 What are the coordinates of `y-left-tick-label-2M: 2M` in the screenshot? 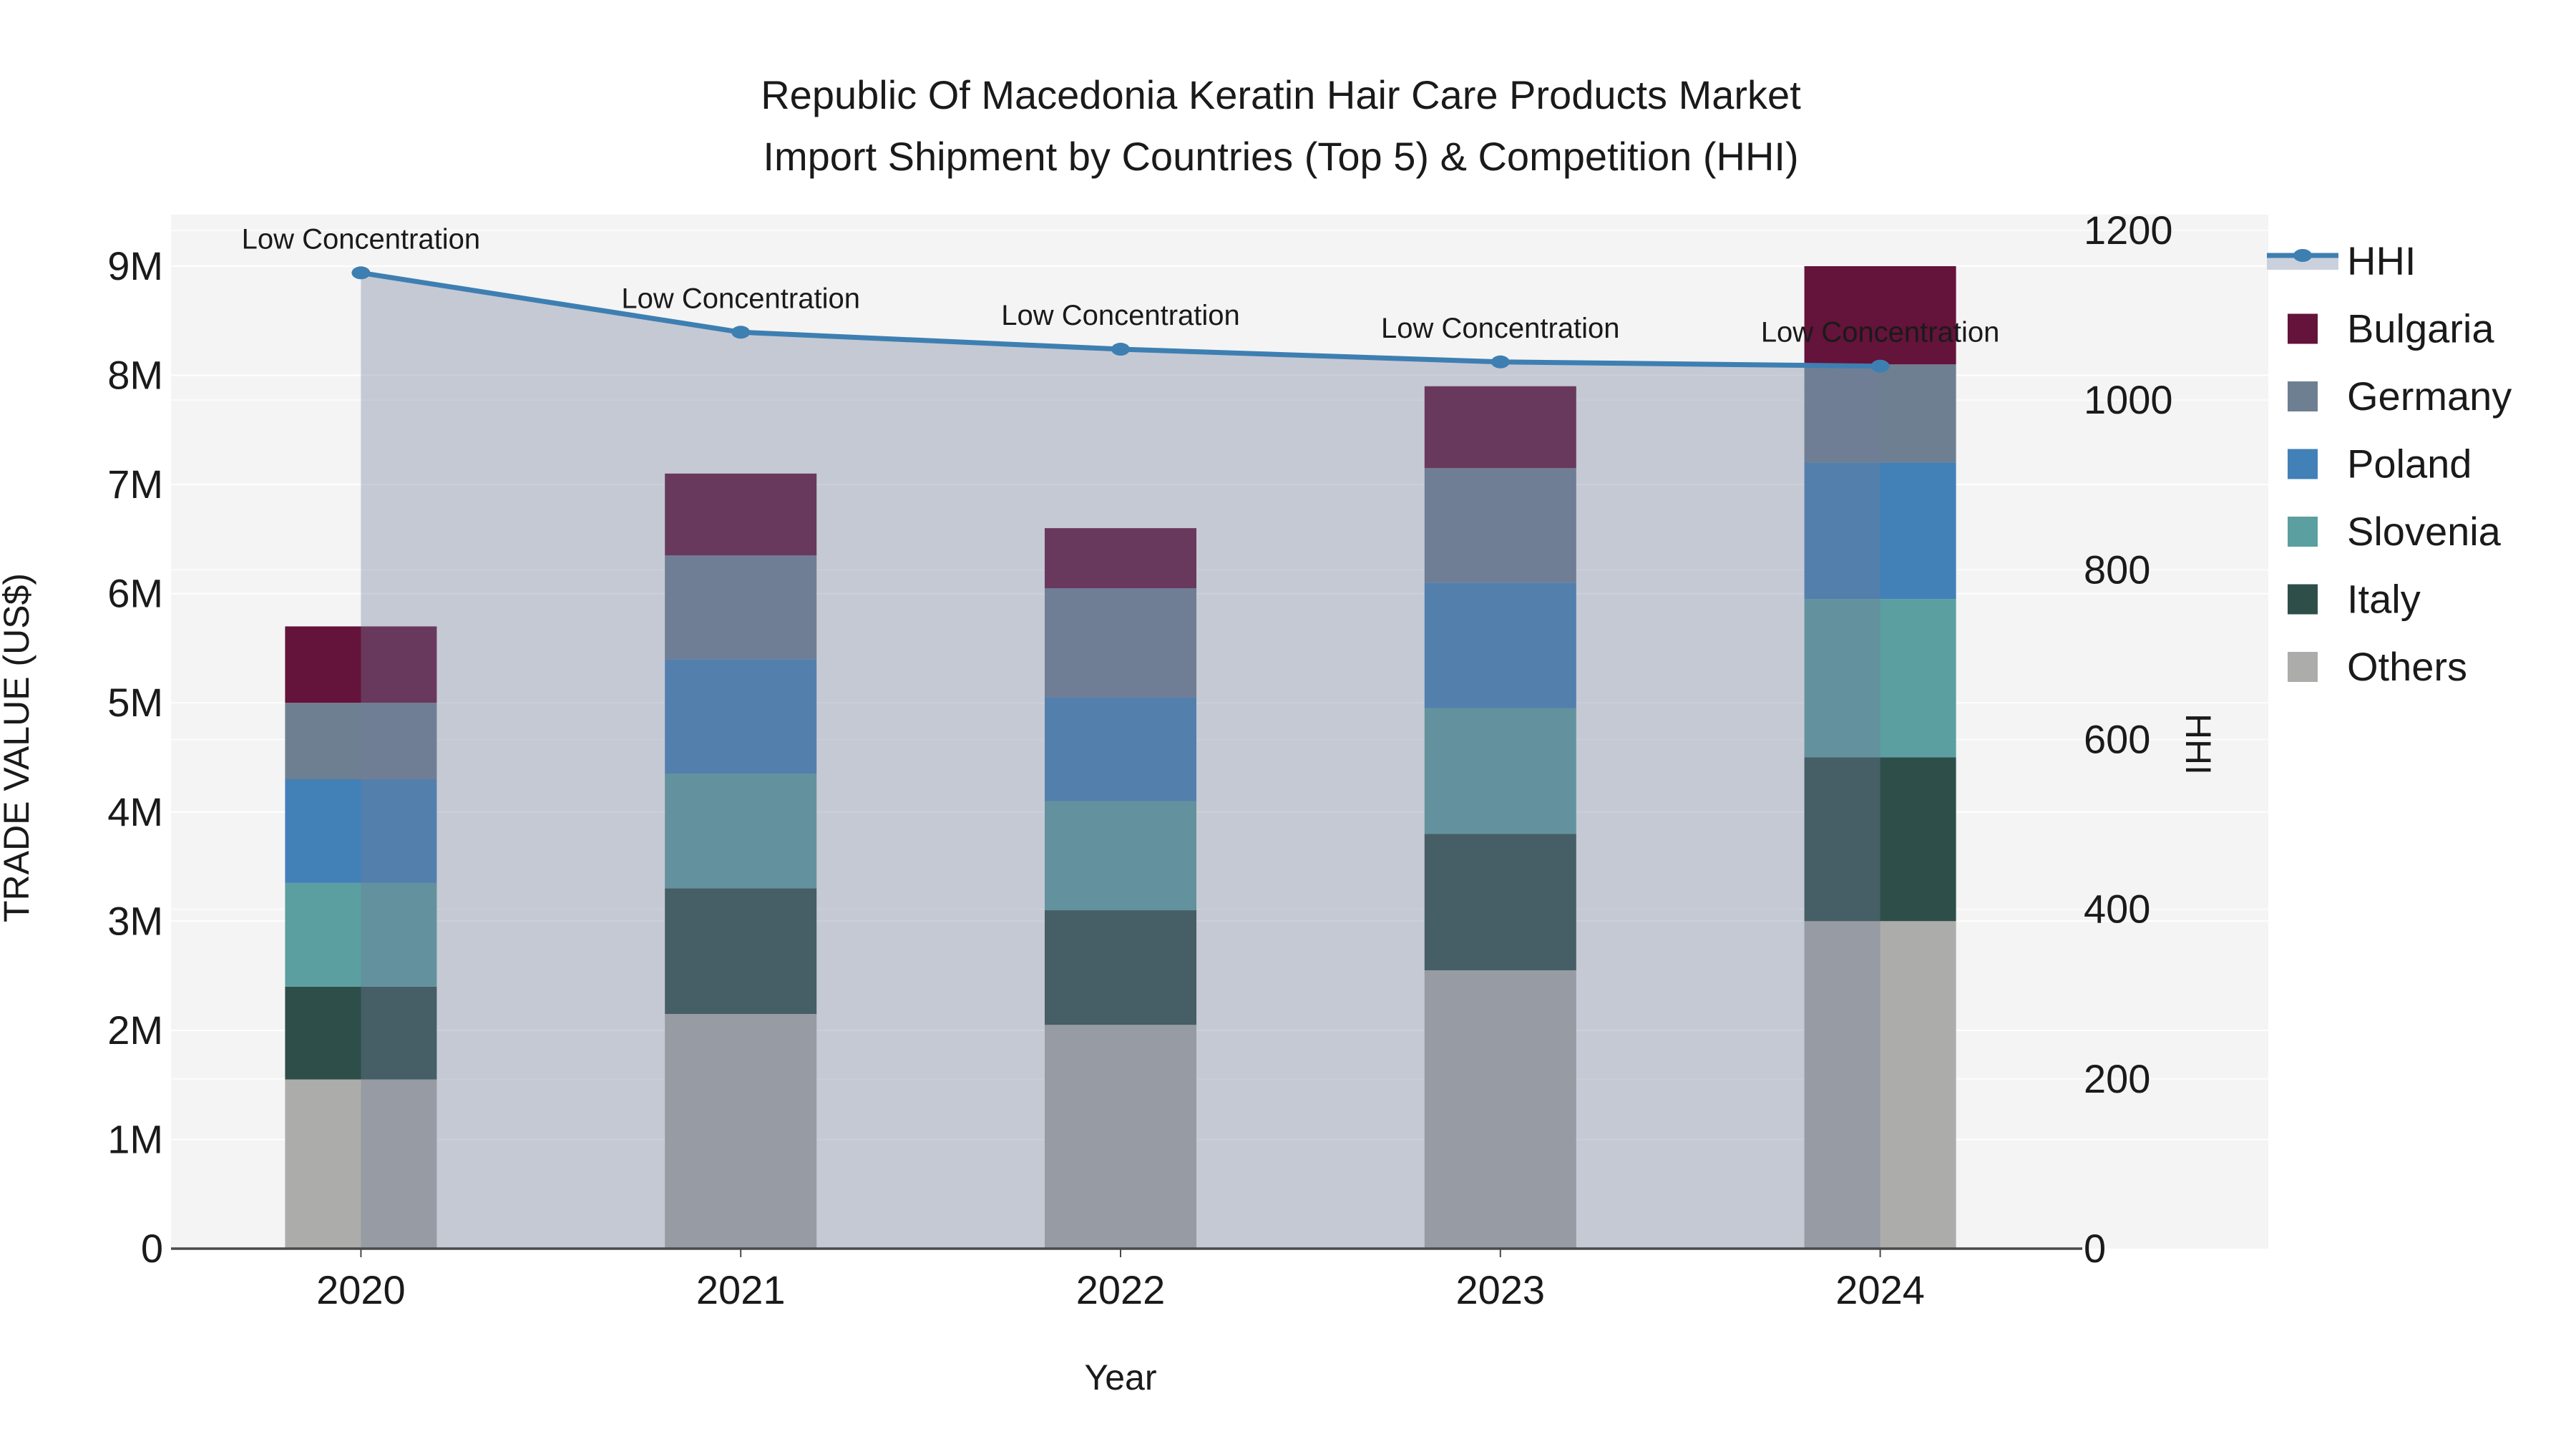 It's located at (135, 1030).